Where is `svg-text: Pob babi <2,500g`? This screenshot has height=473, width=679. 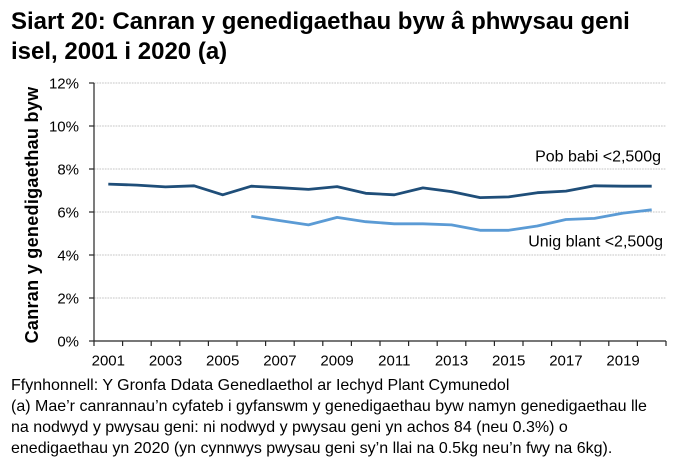
svg-text: Pob babi <2,500g is located at coordinates (598, 157).